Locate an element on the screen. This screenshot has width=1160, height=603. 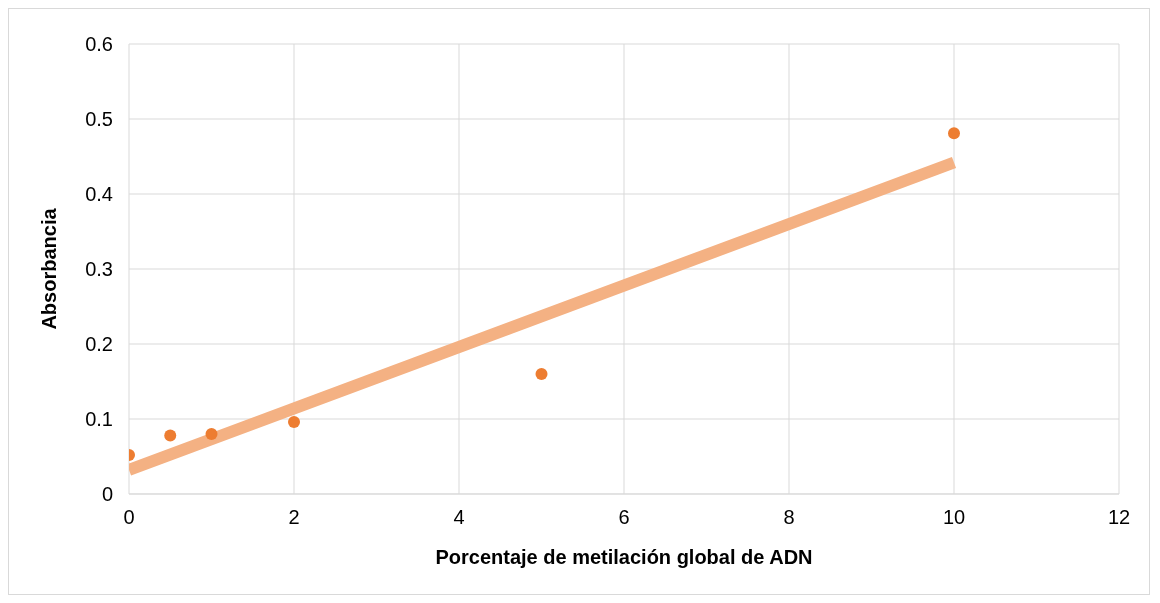
y-tick-label: 0 is located at coordinates (107, 494).